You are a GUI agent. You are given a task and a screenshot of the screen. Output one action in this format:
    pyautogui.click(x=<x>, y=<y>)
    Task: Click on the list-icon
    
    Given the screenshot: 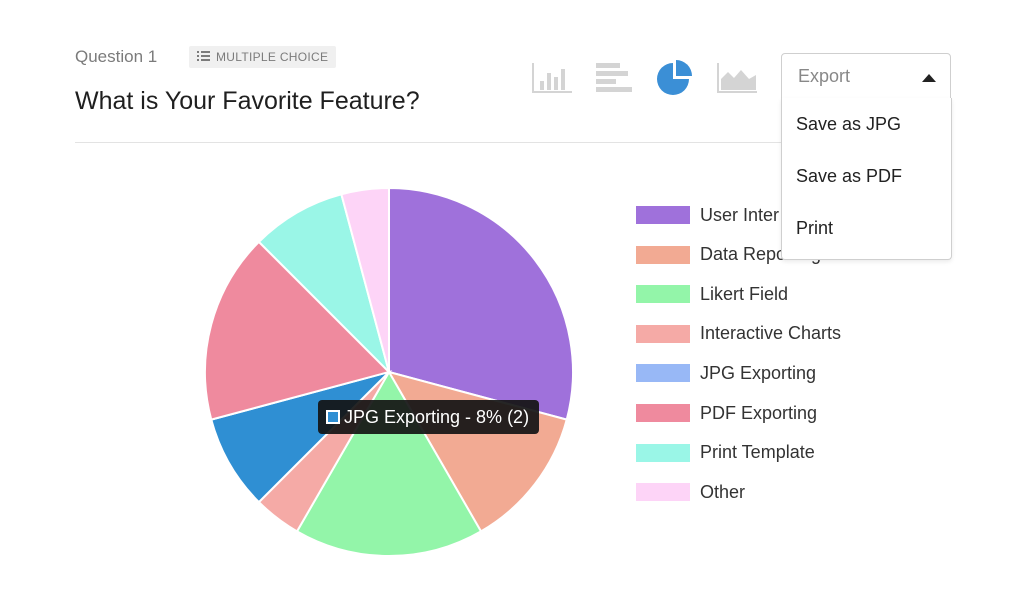 What is the action you would take?
    pyautogui.click(x=203, y=57)
    